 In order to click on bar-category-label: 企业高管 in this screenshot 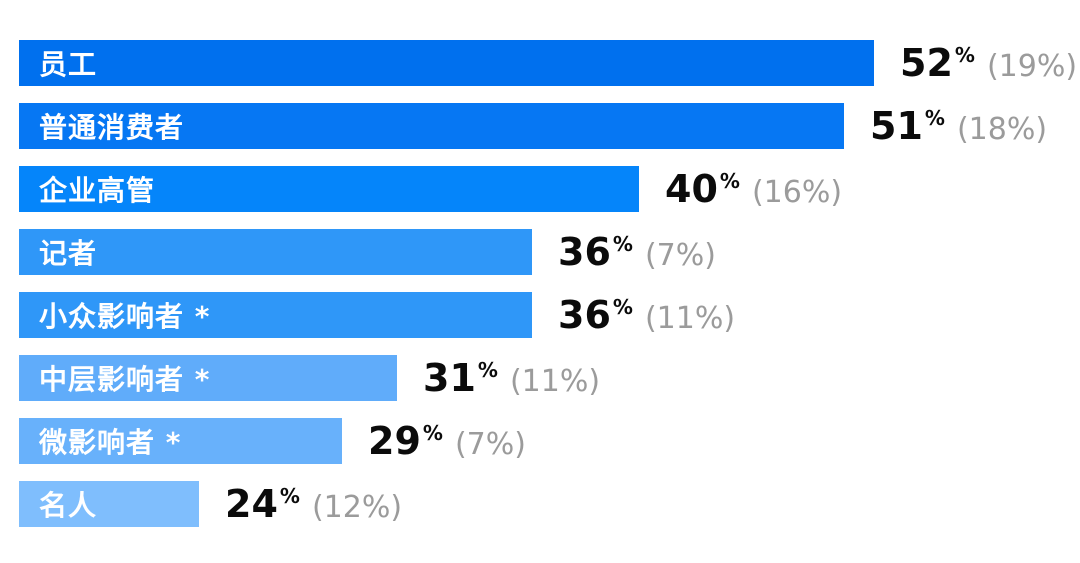, I will do `click(97, 190)`.